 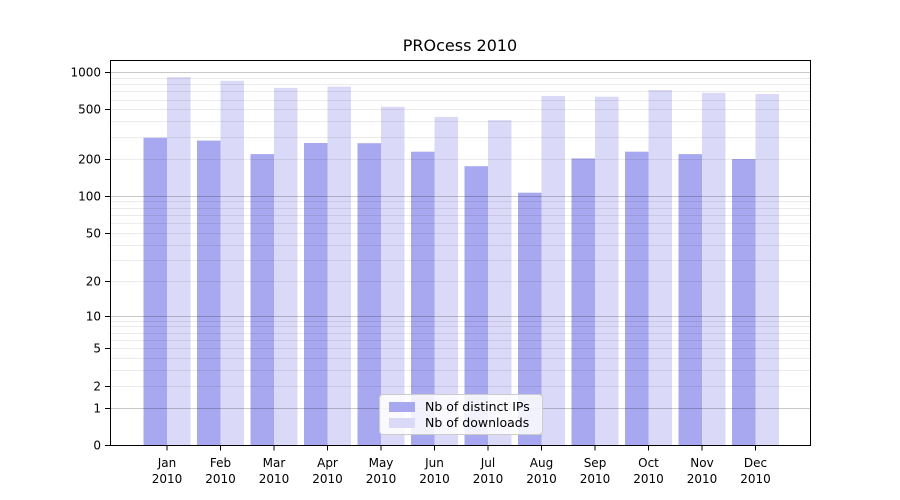 What do you see at coordinates (97, 446) in the screenshot?
I see `y-tick-label-0: 0` at bounding box center [97, 446].